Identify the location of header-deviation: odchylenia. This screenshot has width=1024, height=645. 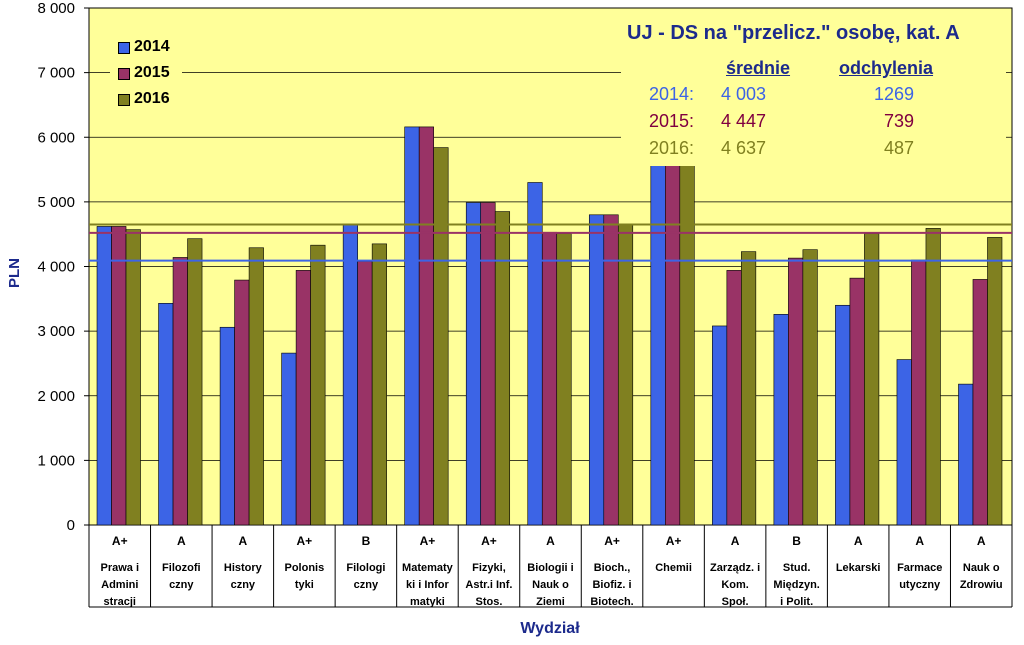
(886, 68).